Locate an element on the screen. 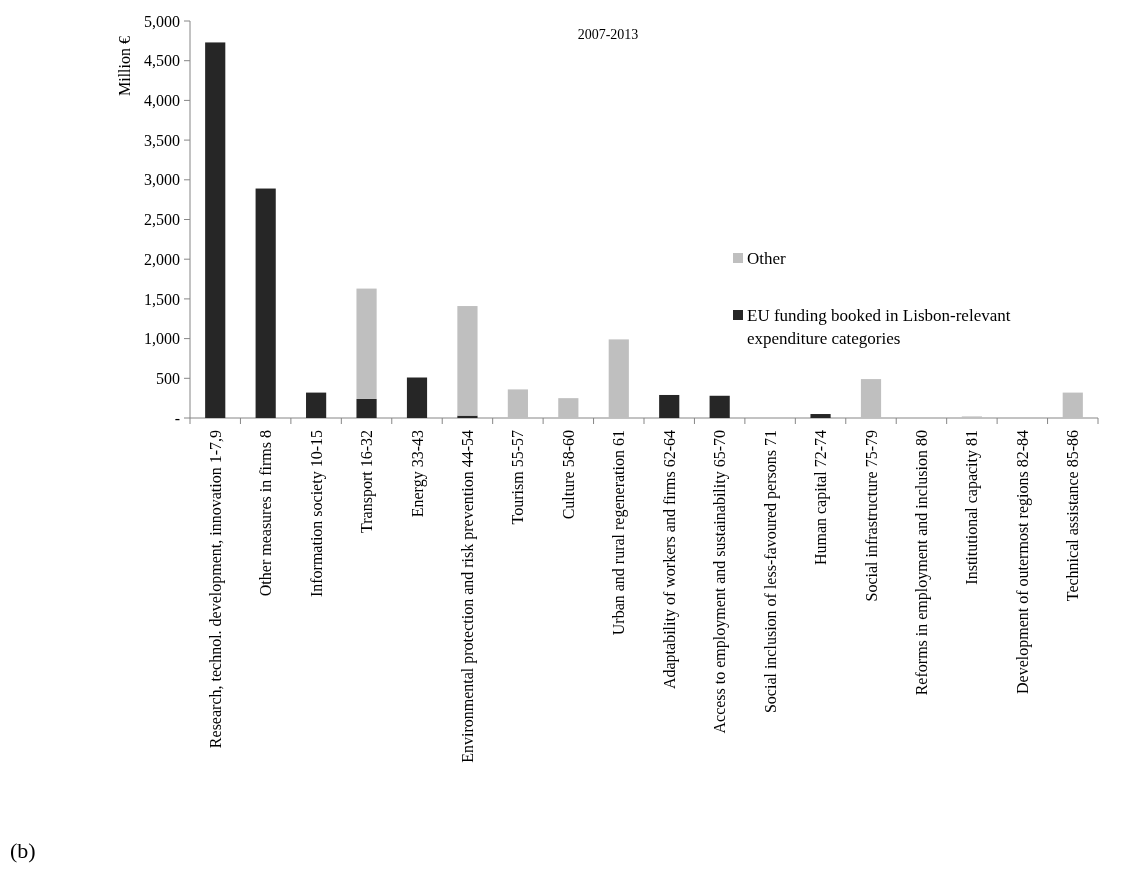 The height and width of the screenshot is (871, 1129). chart-title: 2007-2013 is located at coordinates (608, 34).